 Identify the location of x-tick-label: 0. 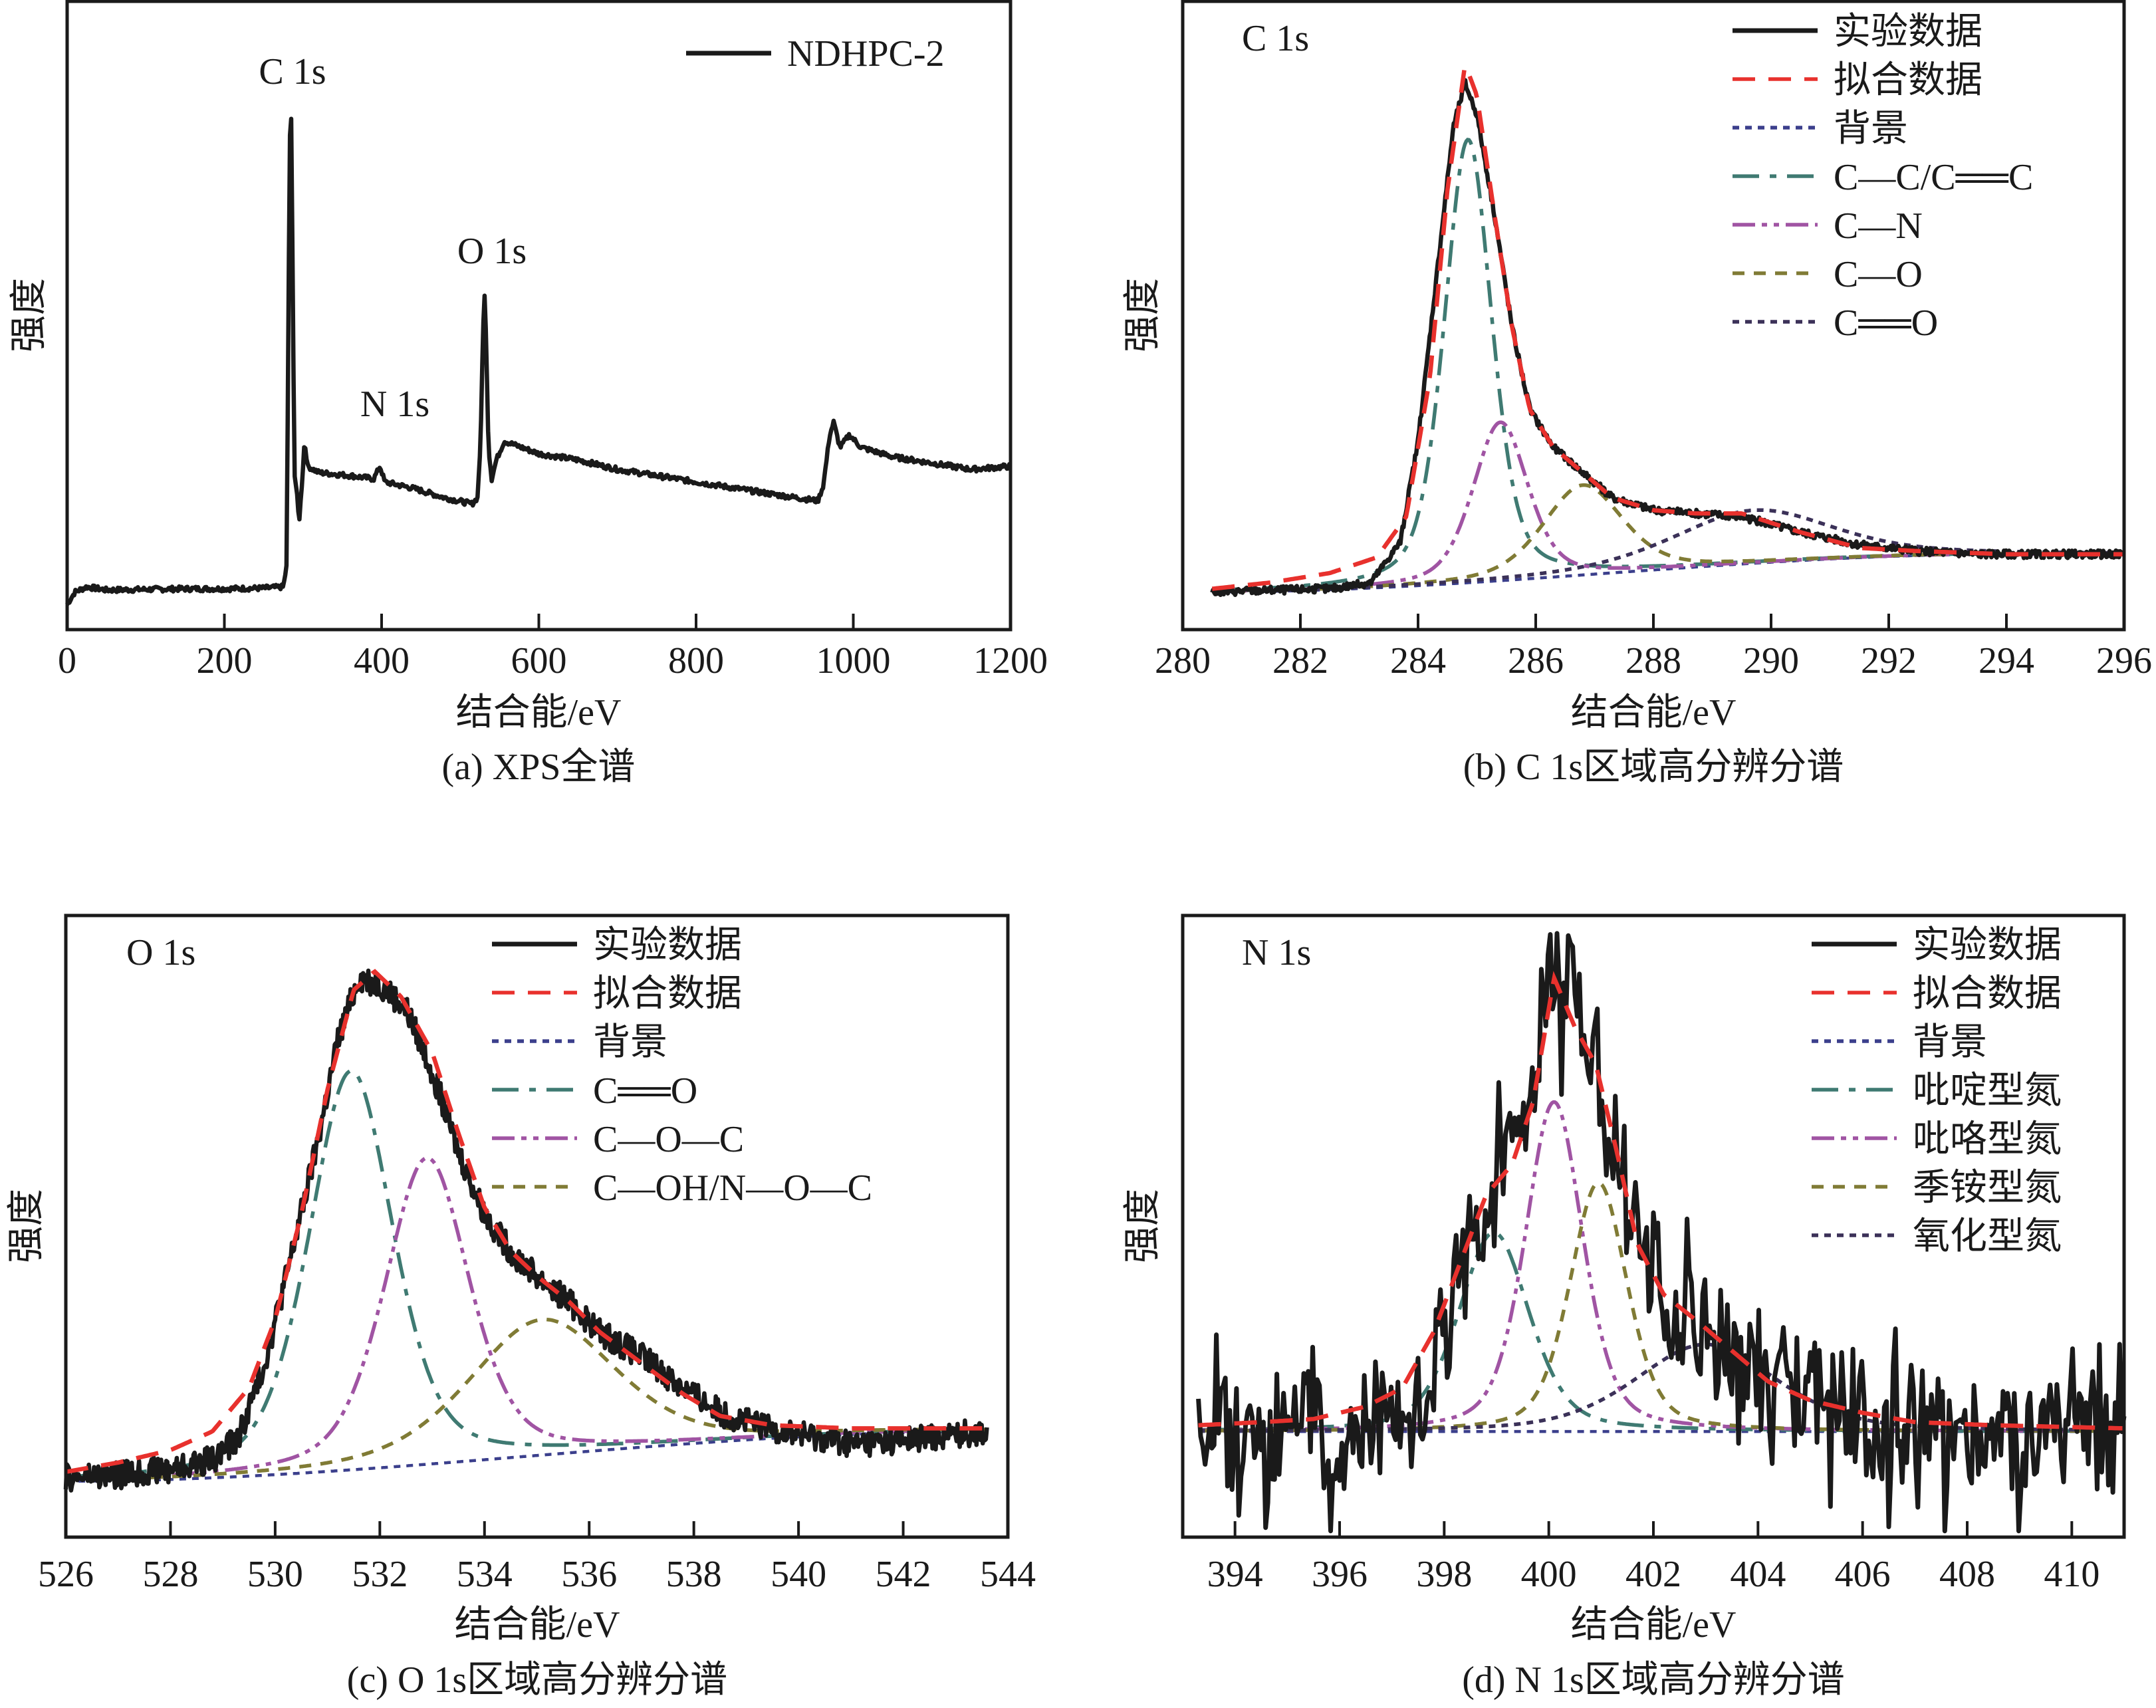
(67, 660).